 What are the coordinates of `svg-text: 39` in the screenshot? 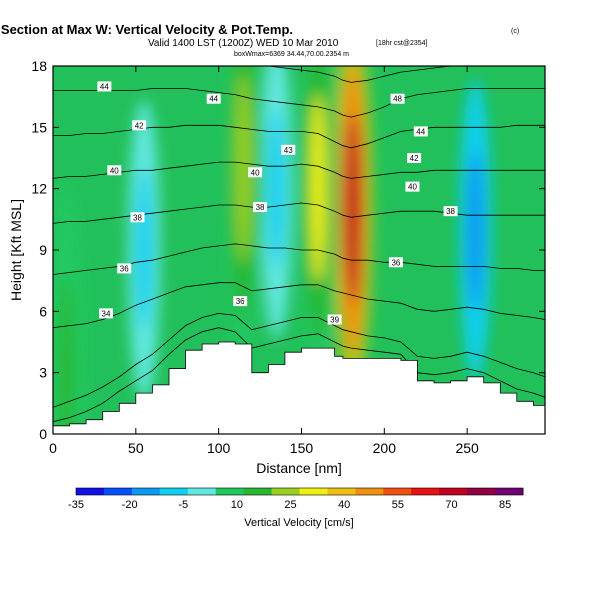 It's located at (334, 320).